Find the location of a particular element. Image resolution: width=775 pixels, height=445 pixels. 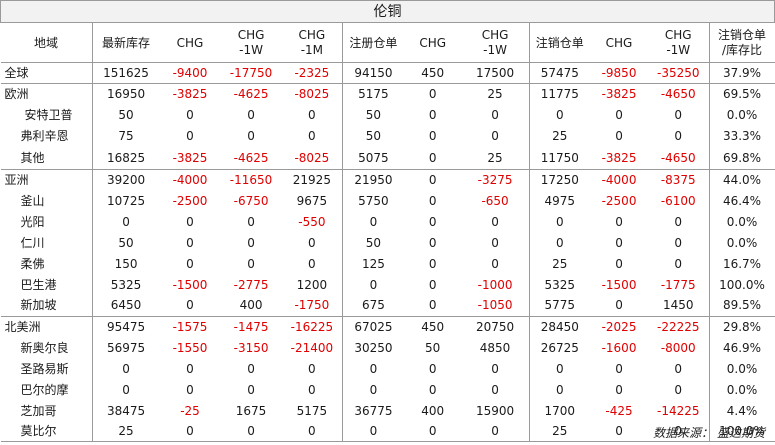

col-header-cancel-ratio-line2: /库存比 is located at coordinates (742, 49).